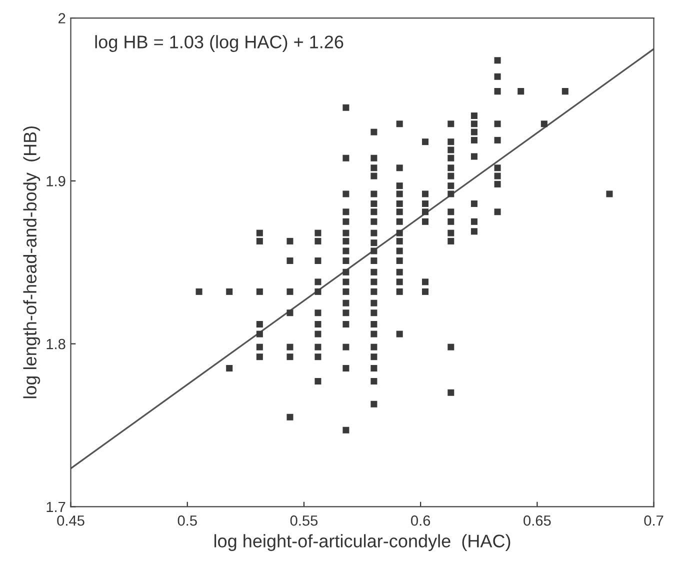  I want to click on y-tick-label: 1.8, so click(56, 344).